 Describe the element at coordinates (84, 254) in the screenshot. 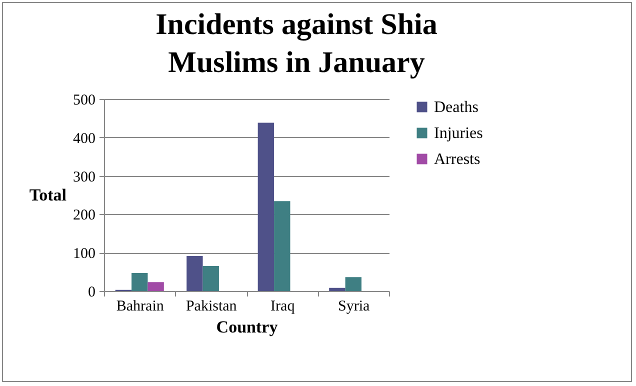

I see `y-tick-label: 100` at that location.